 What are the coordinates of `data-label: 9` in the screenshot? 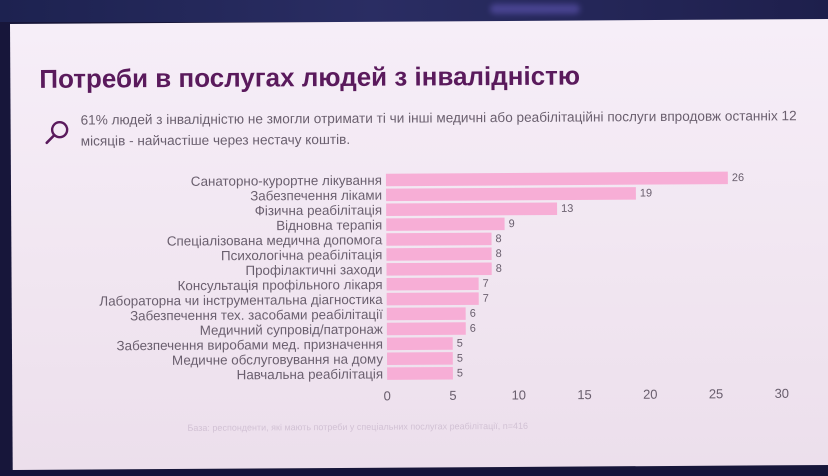 It's located at (512, 224).